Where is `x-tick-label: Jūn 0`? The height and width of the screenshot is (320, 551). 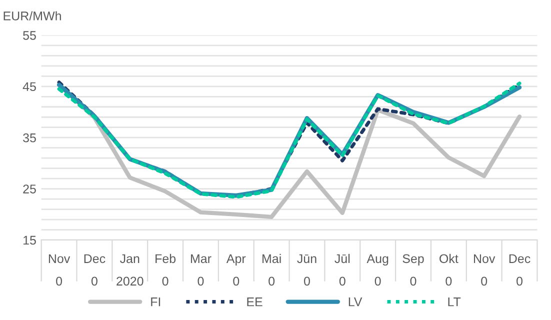
x-tick-label: Jūn 0 is located at coordinates (306, 270).